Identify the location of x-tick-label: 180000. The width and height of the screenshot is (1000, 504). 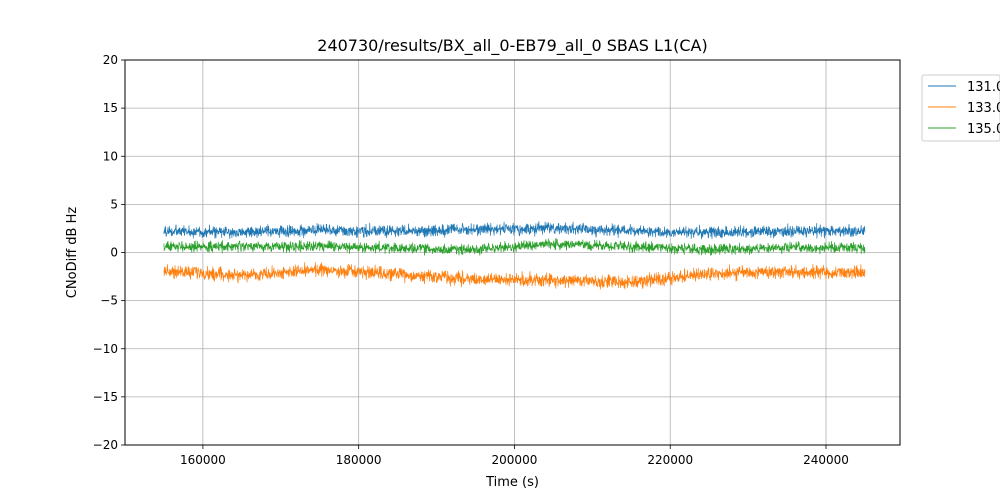
(359, 460).